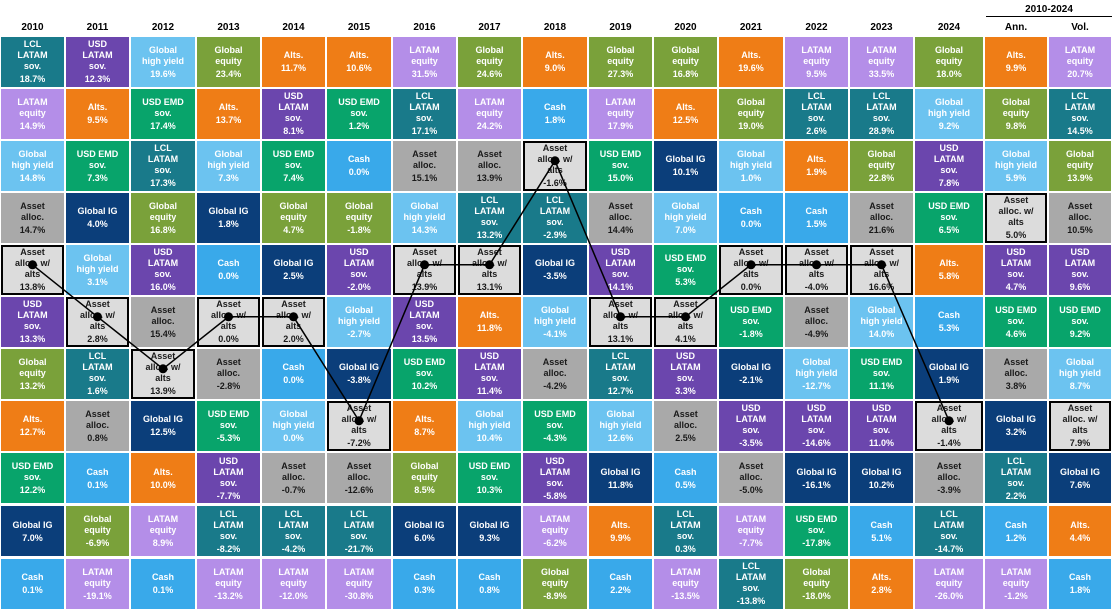 The width and height of the screenshot is (1112, 610). Describe the element at coordinates (620, 229) in the screenshot. I see `cell-return-value: 14.4%` at that location.